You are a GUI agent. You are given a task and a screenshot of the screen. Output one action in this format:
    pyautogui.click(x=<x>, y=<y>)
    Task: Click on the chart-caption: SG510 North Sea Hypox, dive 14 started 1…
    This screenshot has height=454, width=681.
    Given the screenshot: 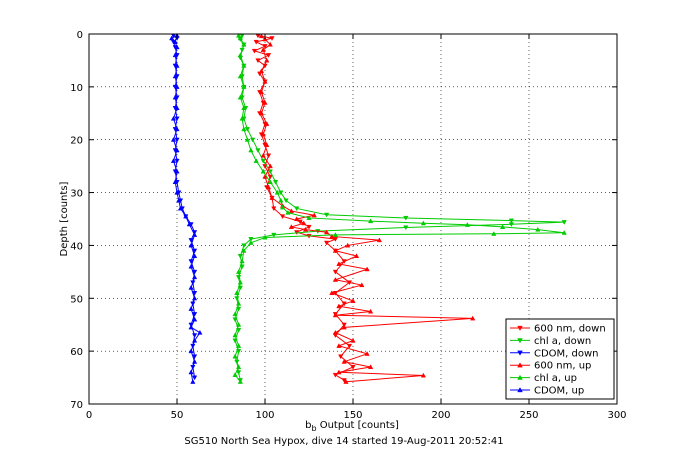 What is the action you would take?
    pyautogui.click(x=343, y=441)
    